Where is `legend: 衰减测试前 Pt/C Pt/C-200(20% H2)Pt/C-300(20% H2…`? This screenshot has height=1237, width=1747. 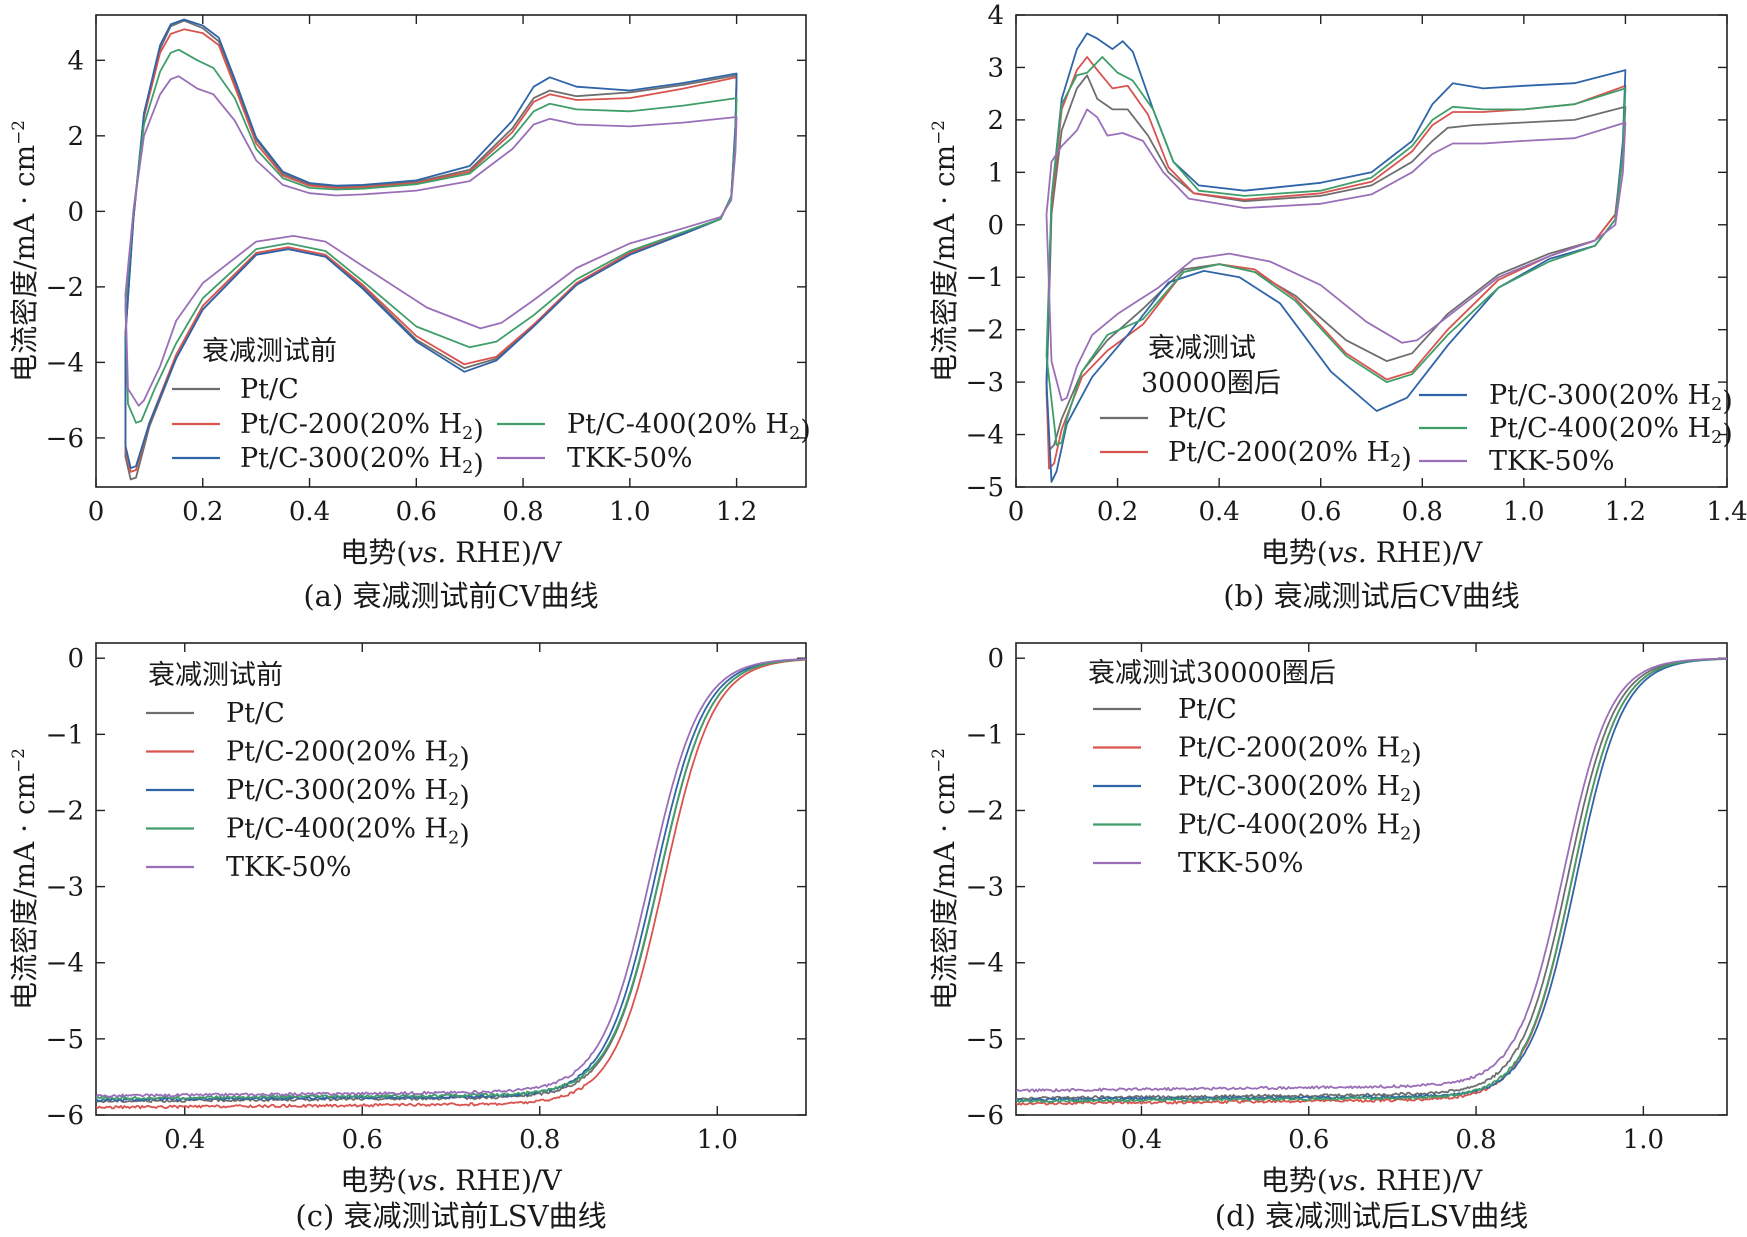 legend: 衰减测试前 Pt/C Pt/C-200(20% H2)Pt/C-300(20% H2… is located at coordinates (308, 771).